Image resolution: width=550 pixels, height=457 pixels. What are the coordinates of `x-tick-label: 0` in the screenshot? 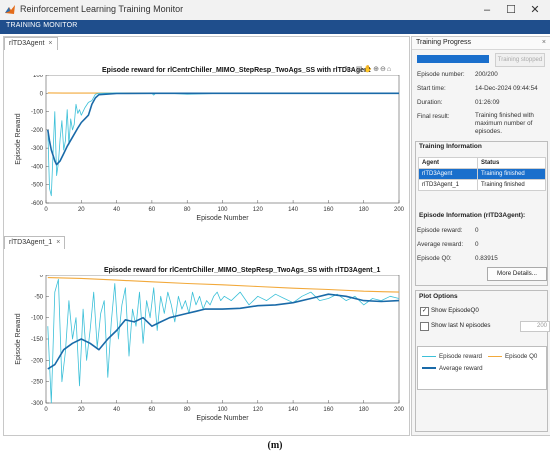 It's located at (46, 410).